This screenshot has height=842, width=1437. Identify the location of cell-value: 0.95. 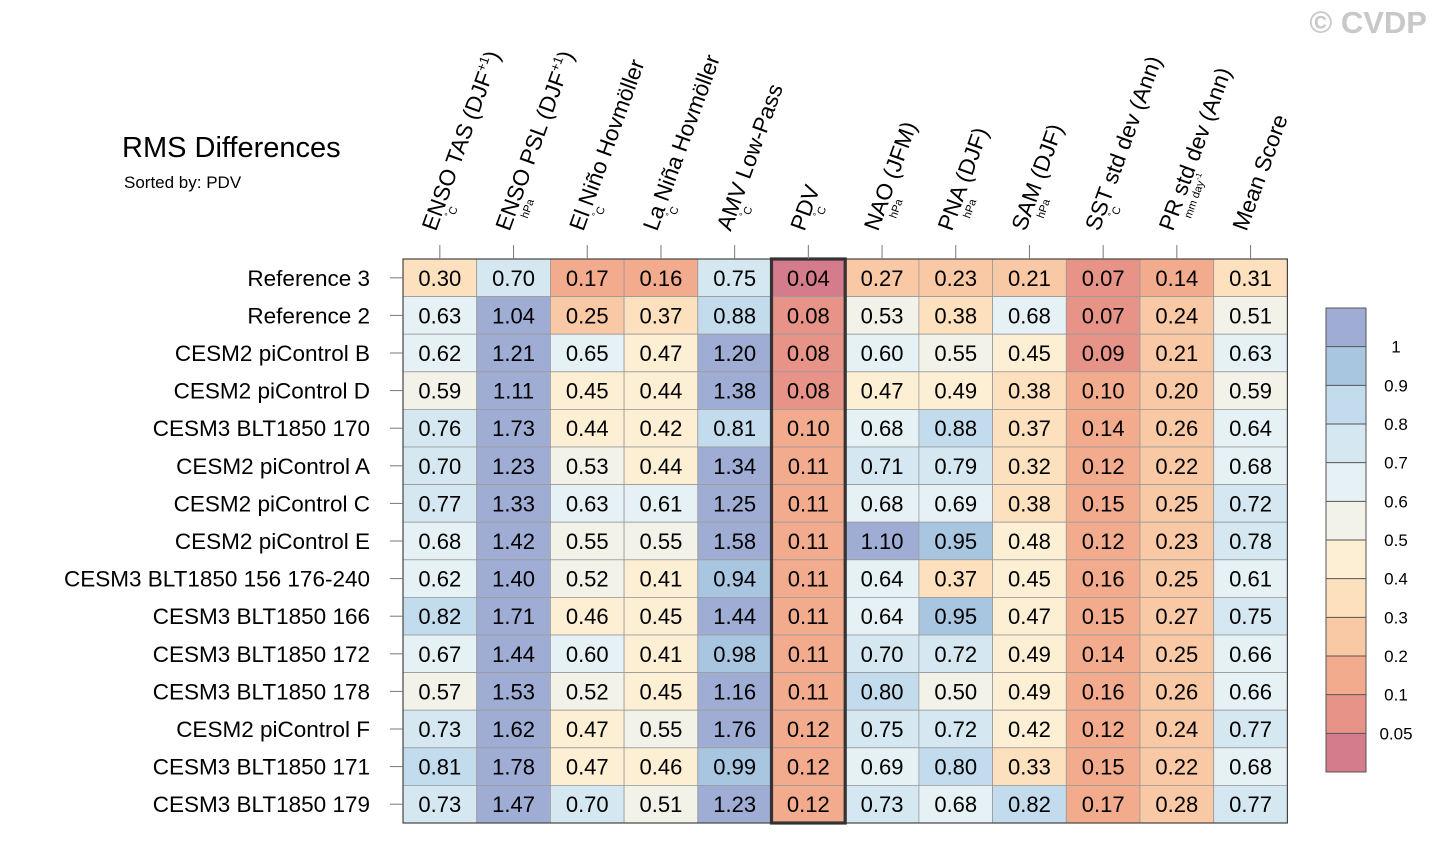
(955, 616).